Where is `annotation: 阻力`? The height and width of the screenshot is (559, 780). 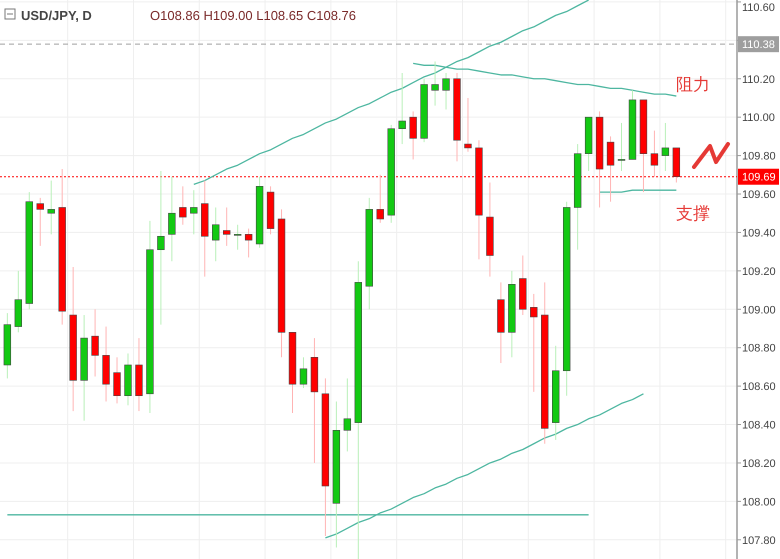
annotation: 阻力 is located at coordinates (693, 84).